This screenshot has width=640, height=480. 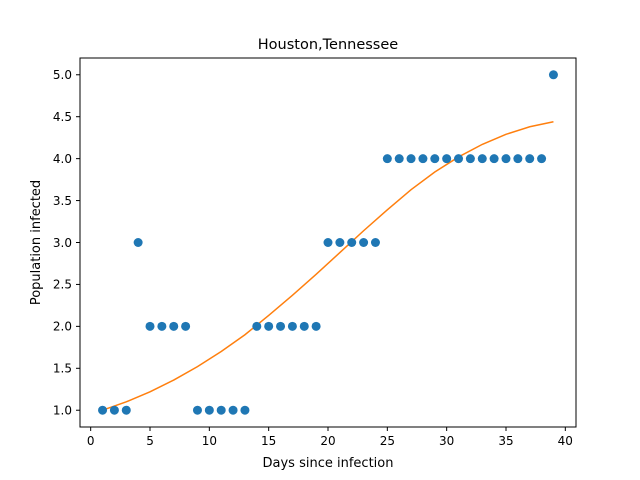 What do you see at coordinates (62, 117) in the screenshot?
I see `y-tick-label: 4.5` at bounding box center [62, 117].